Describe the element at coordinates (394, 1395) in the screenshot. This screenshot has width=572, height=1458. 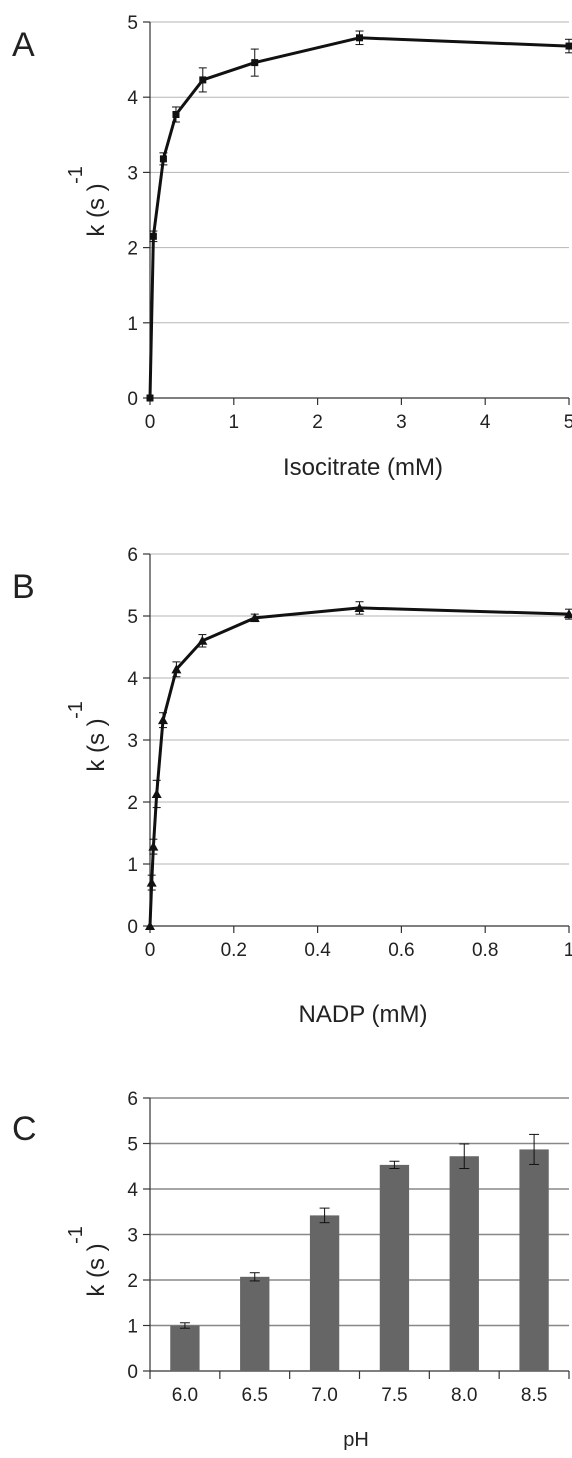
I see `panel-c-xtick-label: 7.5` at that location.